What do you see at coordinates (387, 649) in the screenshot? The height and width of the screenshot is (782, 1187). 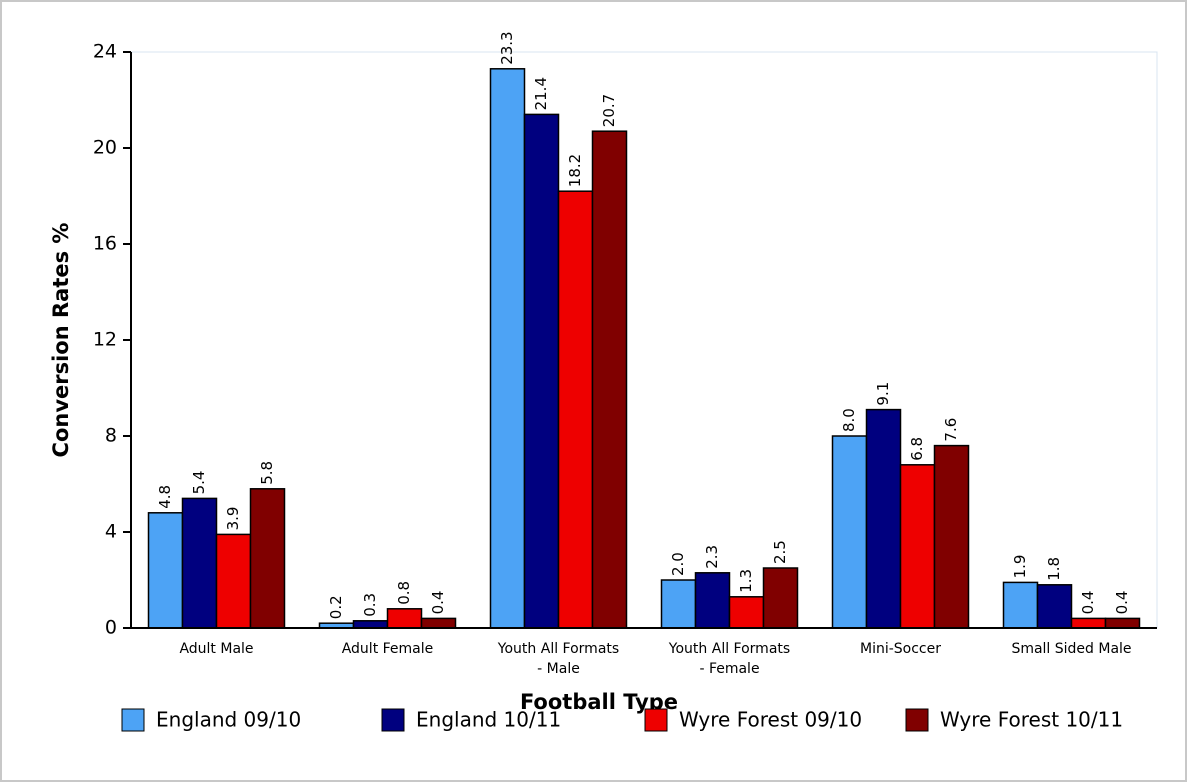 I see `x-tick-label: Adult Female` at bounding box center [387, 649].